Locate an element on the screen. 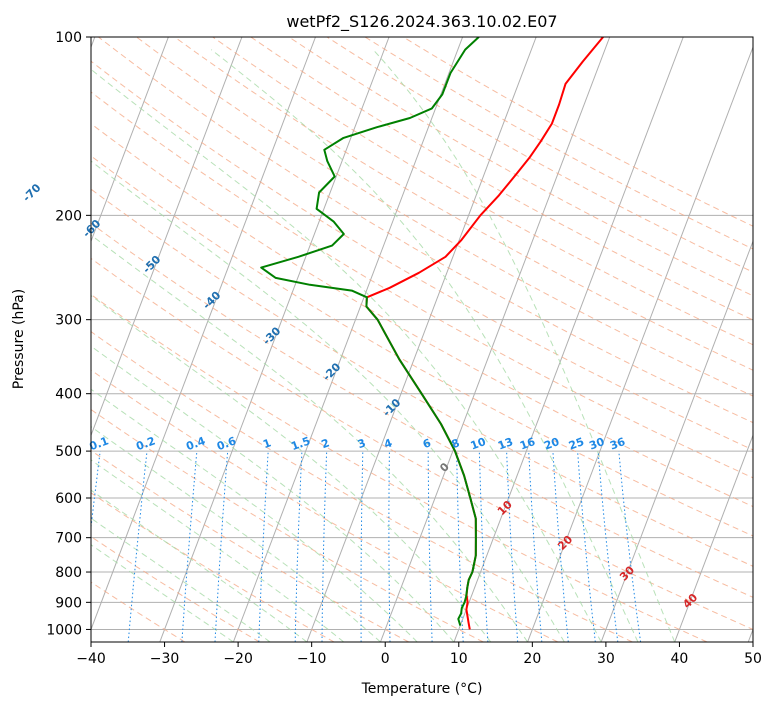 The width and height of the screenshot is (775, 708). y-tick-label: 400 is located at coordinates (68, 395).